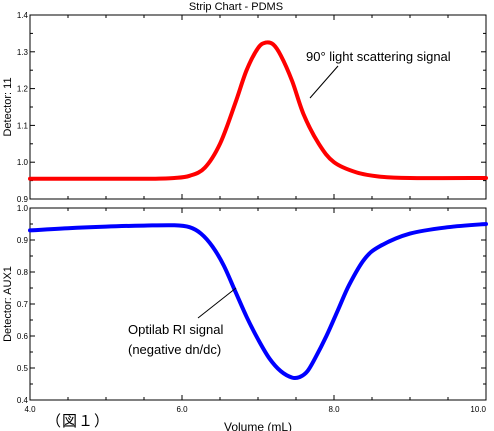 The height and width of the screenshot is (431, 494). Describe the element at coordinates (8, 106) in the screenshot. I see `y-axis-label: Detector: 11` at that location.